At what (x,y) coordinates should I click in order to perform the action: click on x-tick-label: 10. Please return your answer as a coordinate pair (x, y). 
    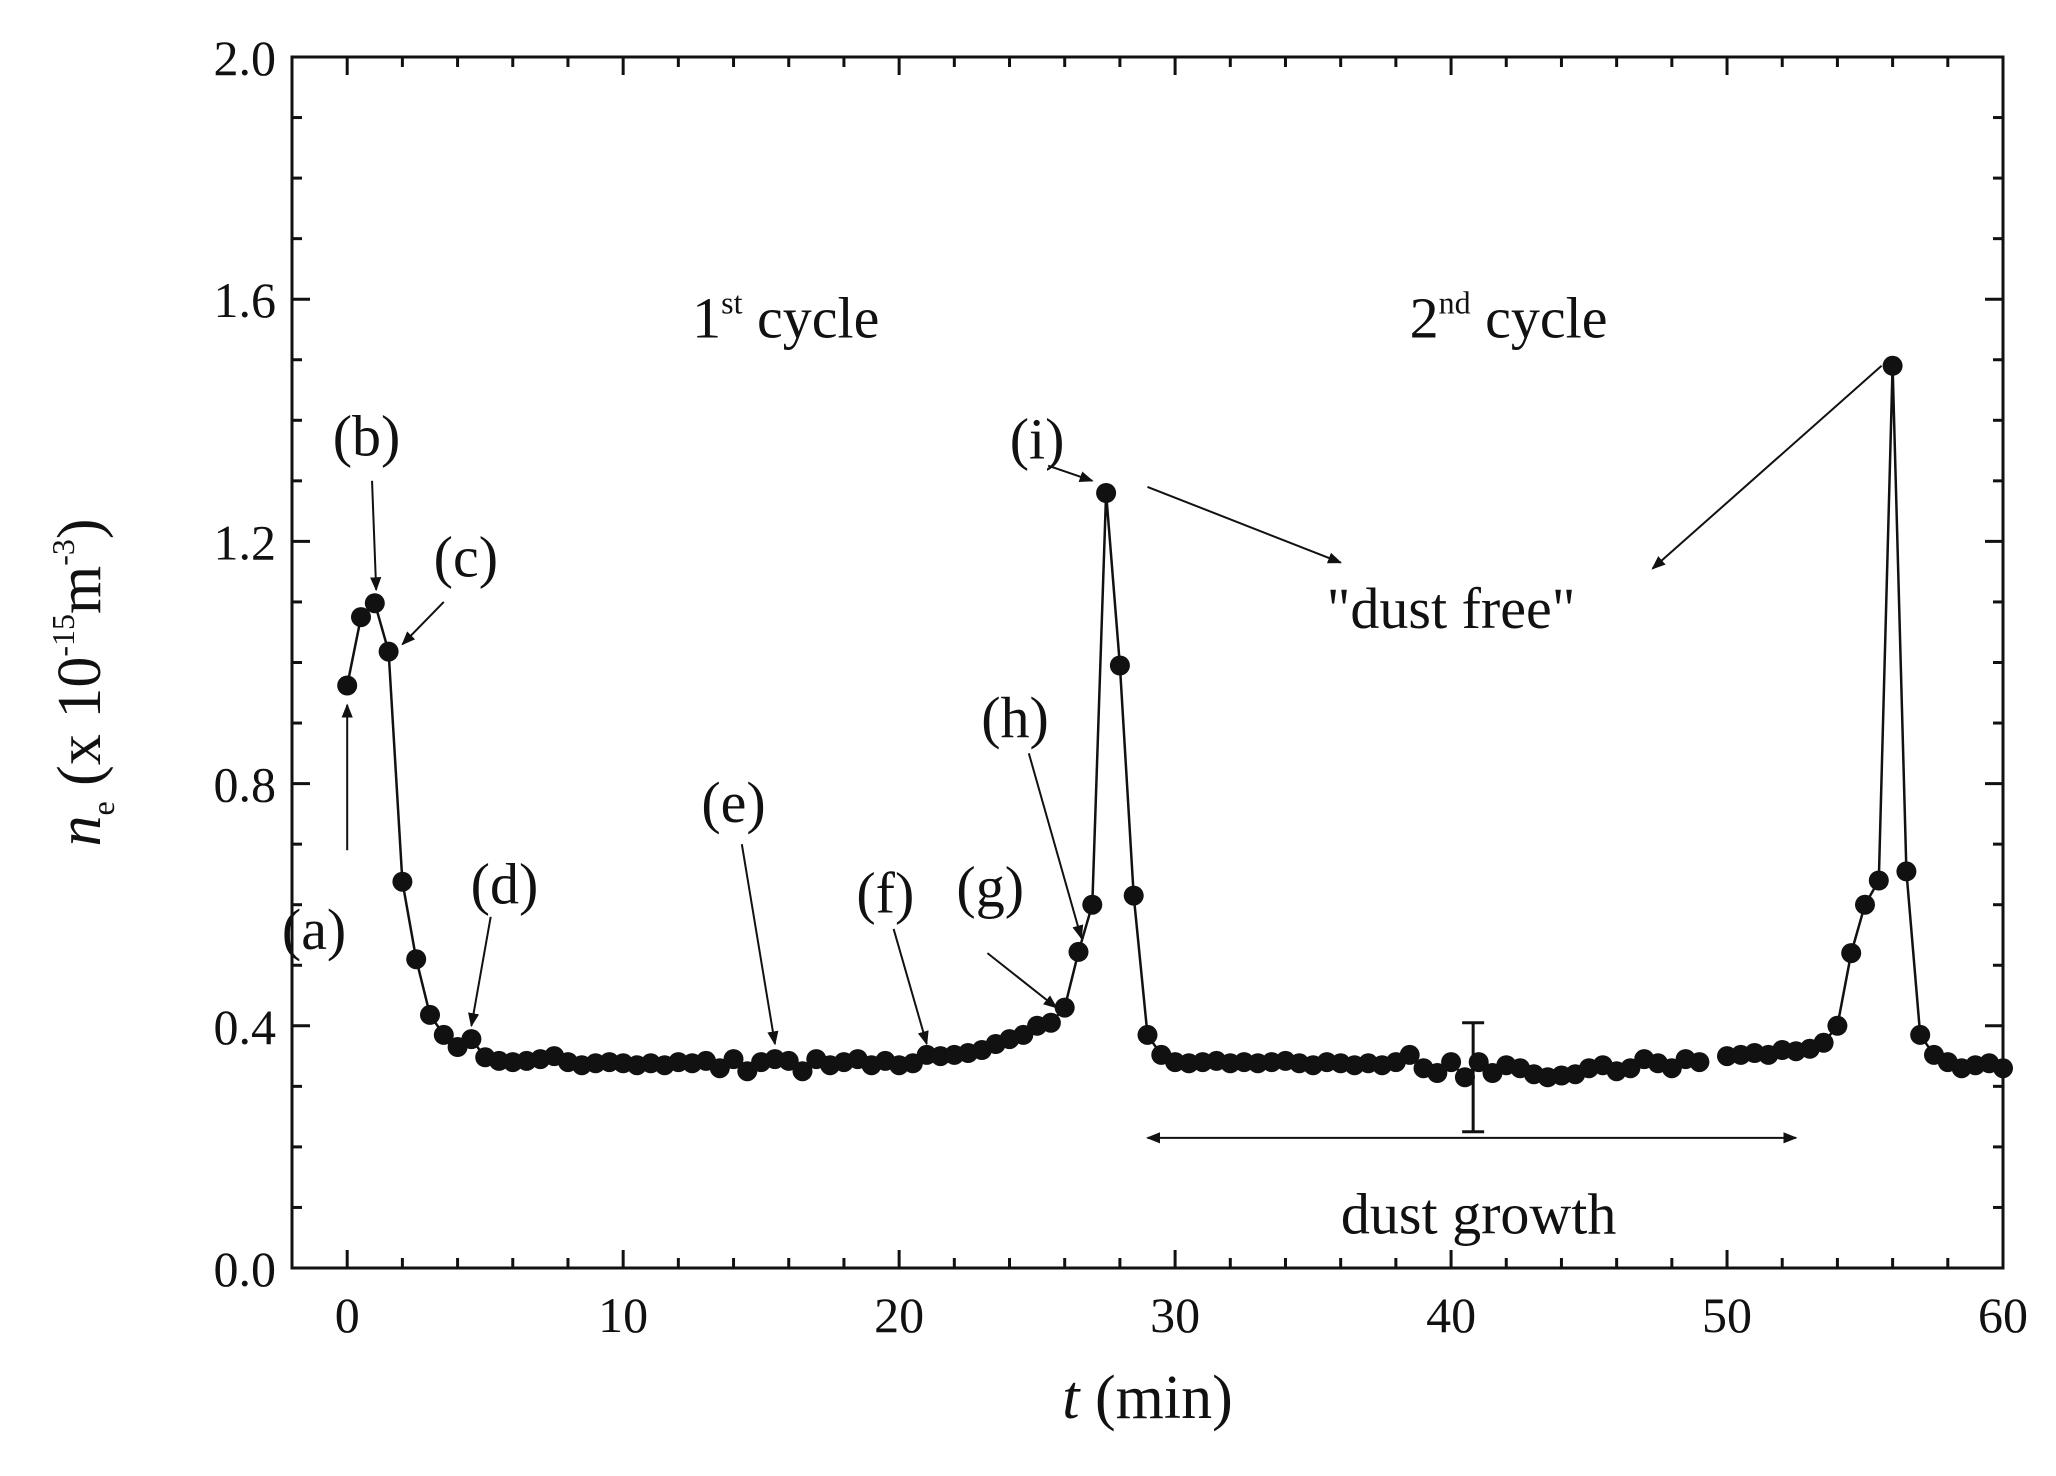
    Looking at the image, I should click on (623, 1315).